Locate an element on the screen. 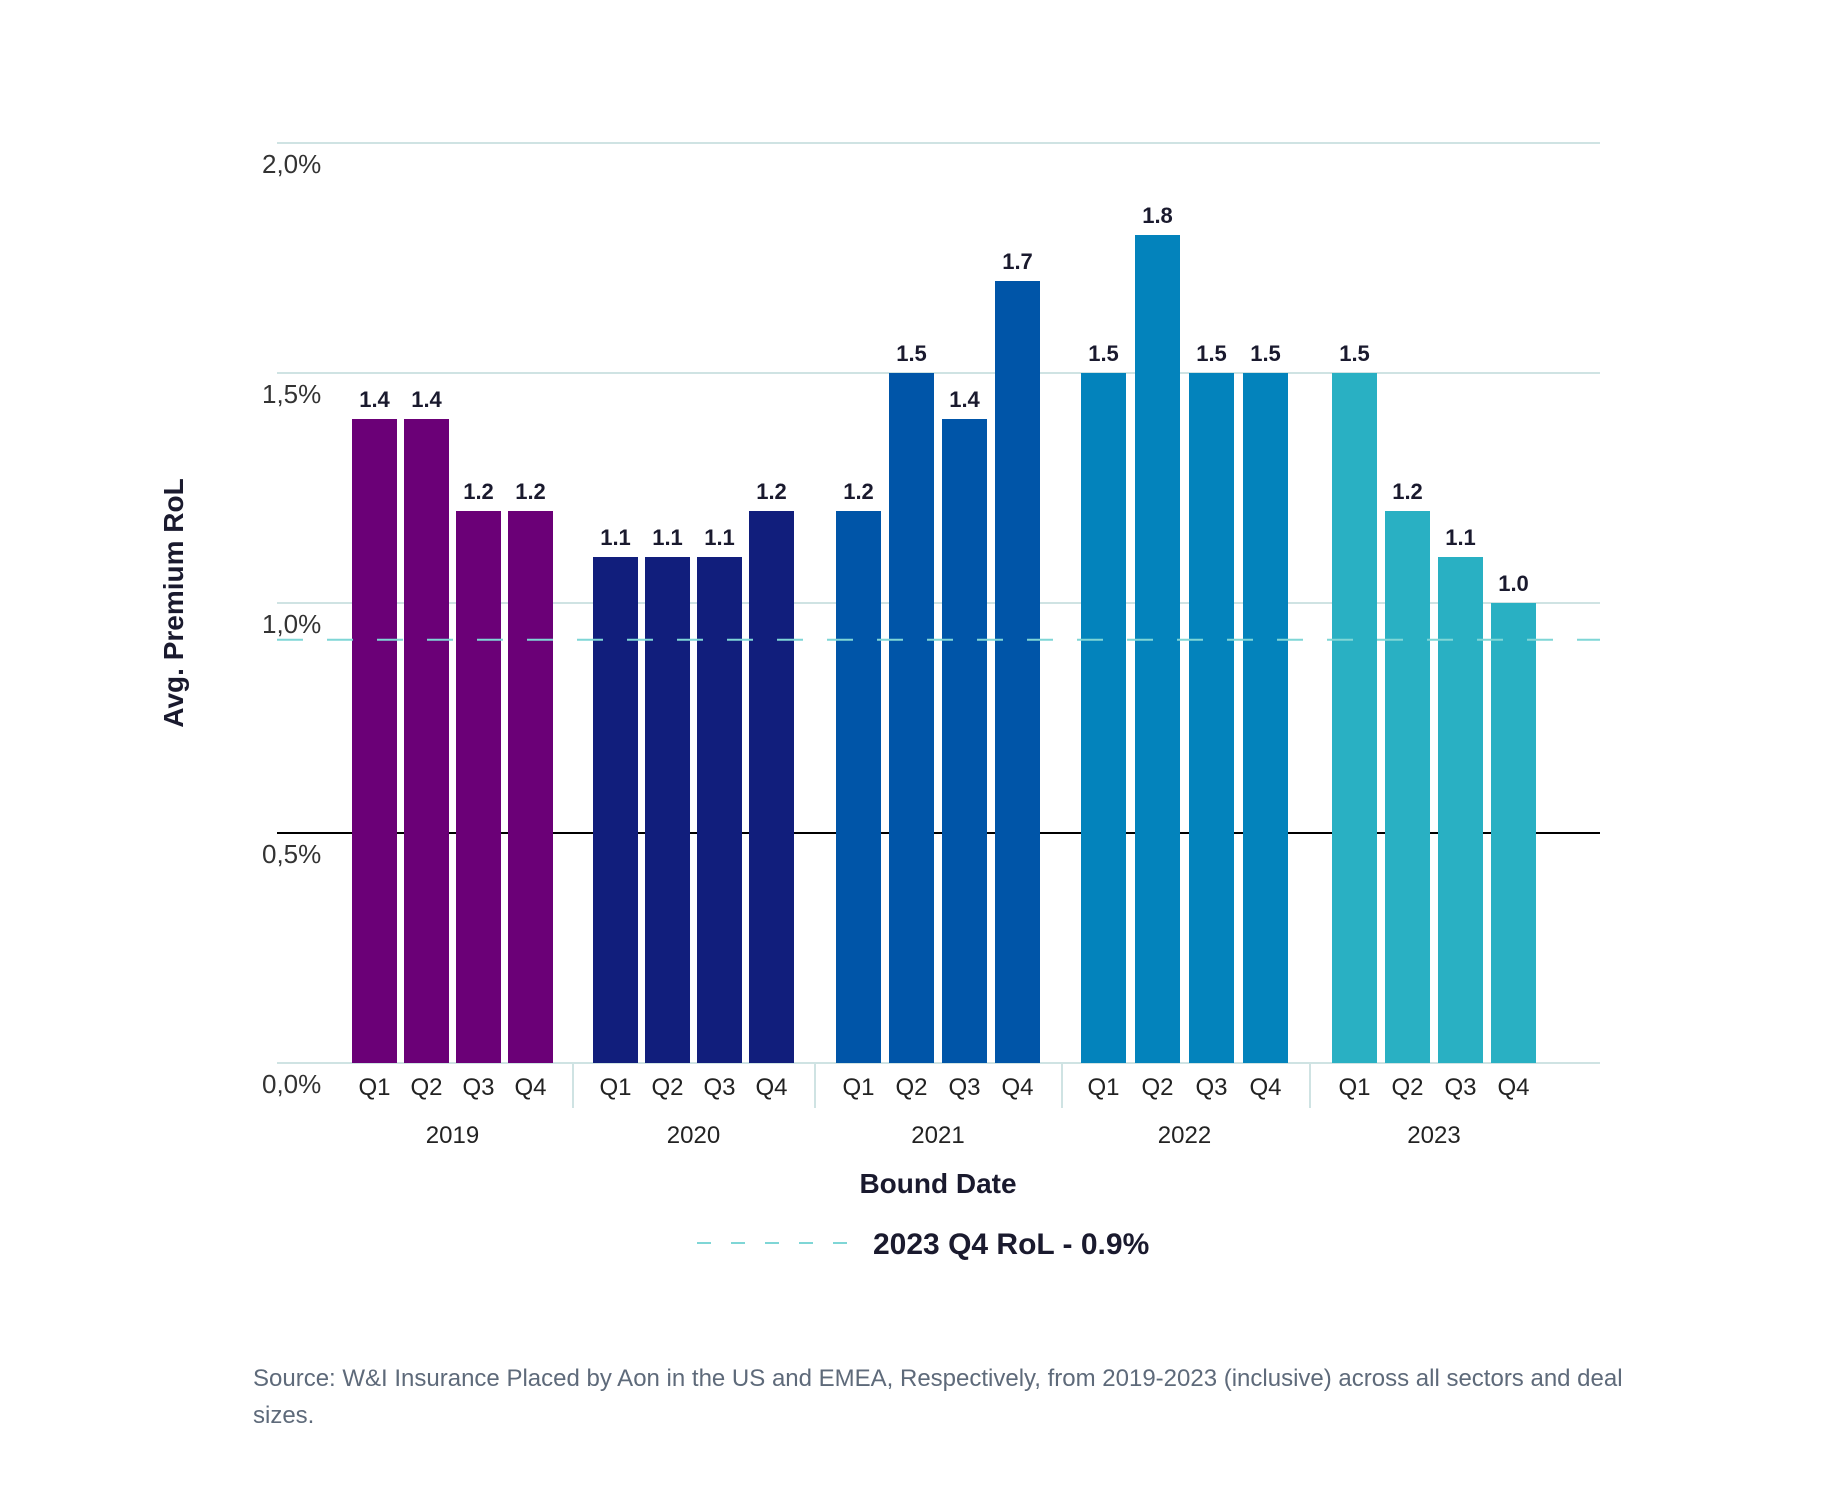  bar-2022-q1 is located at coordinates (1103, 718).